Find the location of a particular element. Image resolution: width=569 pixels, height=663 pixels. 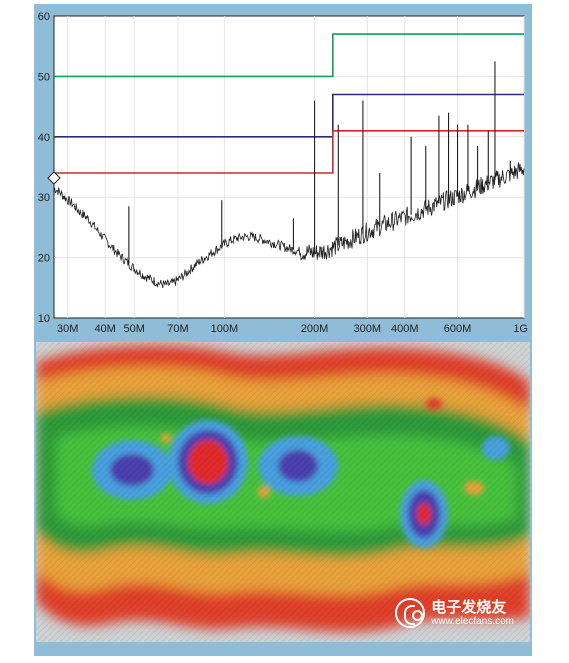

x-tick-label: 400M is located at coordinates (405, 329).